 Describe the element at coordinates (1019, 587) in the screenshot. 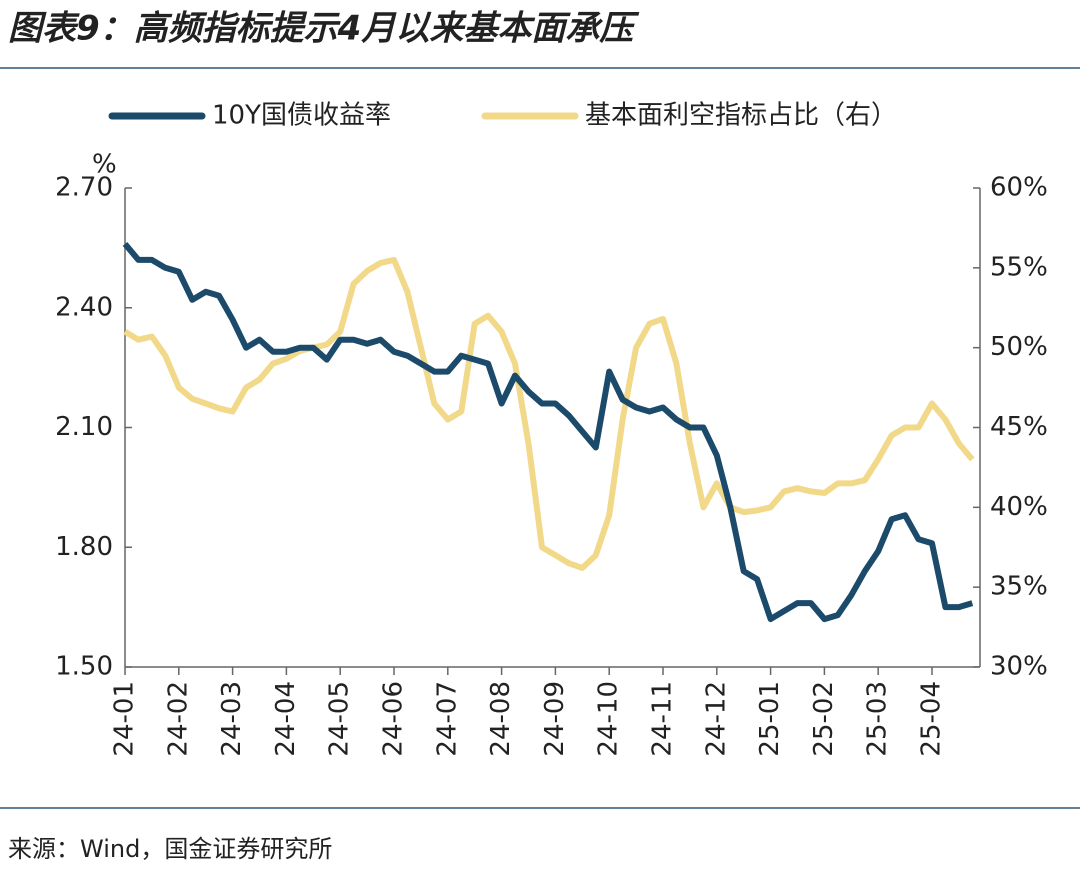

I see `y2-tick-label: 35%` at that location.